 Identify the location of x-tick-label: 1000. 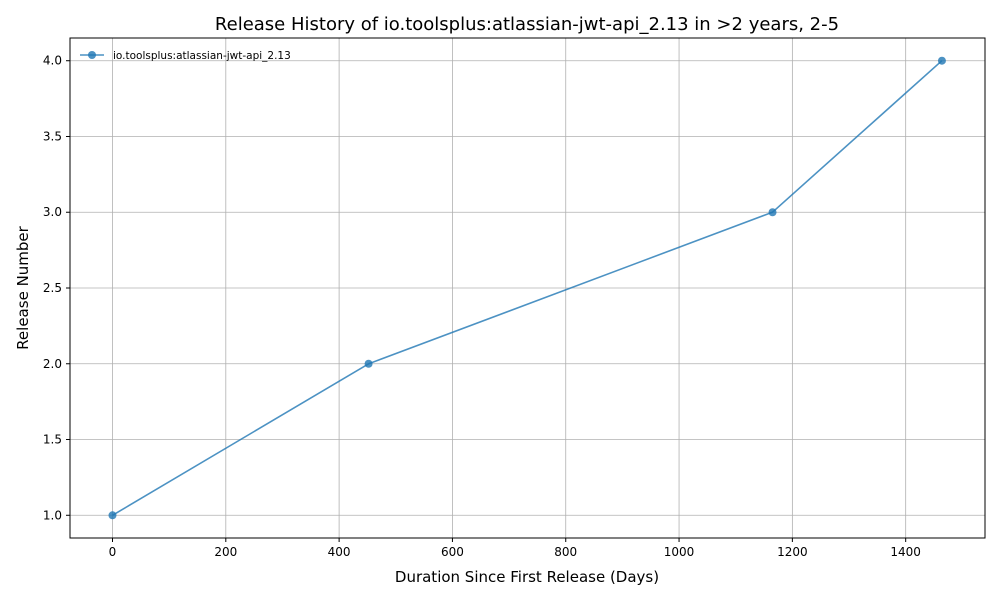
(679, 552).